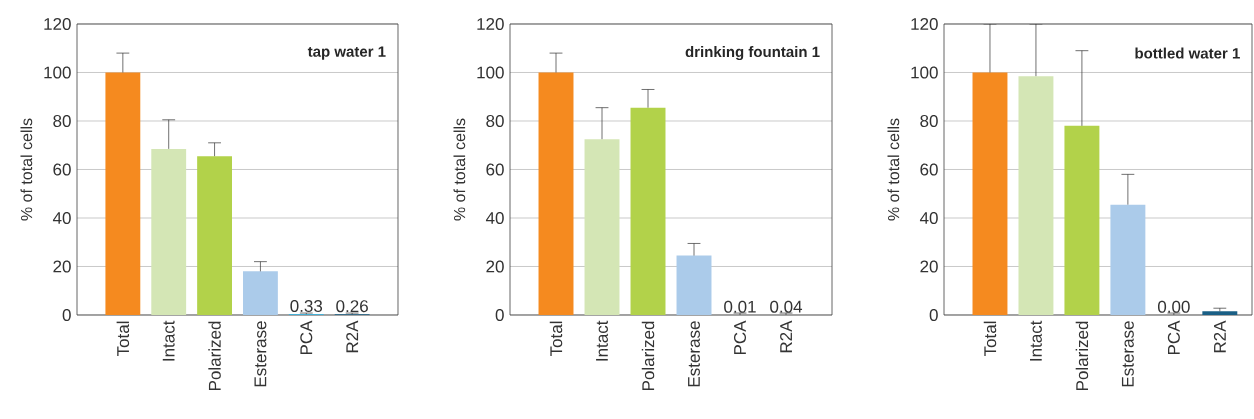 The width and height of the screenshot is (1254, 419). What do you see at coordinates (306, 305) in the screenshot?
I see `data-label: 0.33` at bounding box center [306, 305].